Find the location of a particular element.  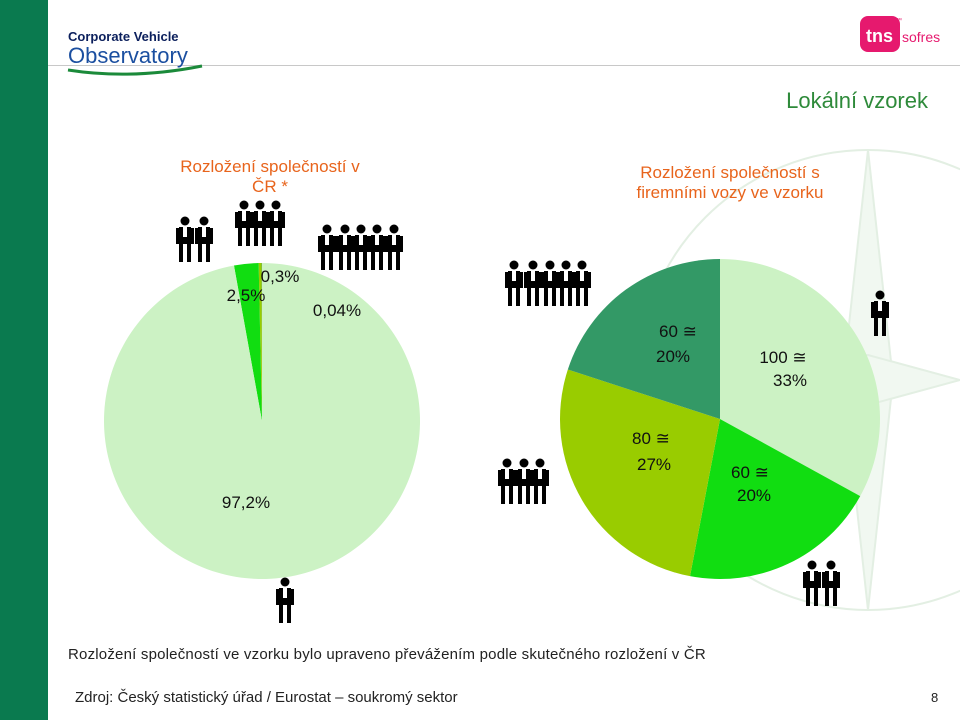

left-chart-title: Rozložení společností v ČR * is located at coordinates (270, 177).